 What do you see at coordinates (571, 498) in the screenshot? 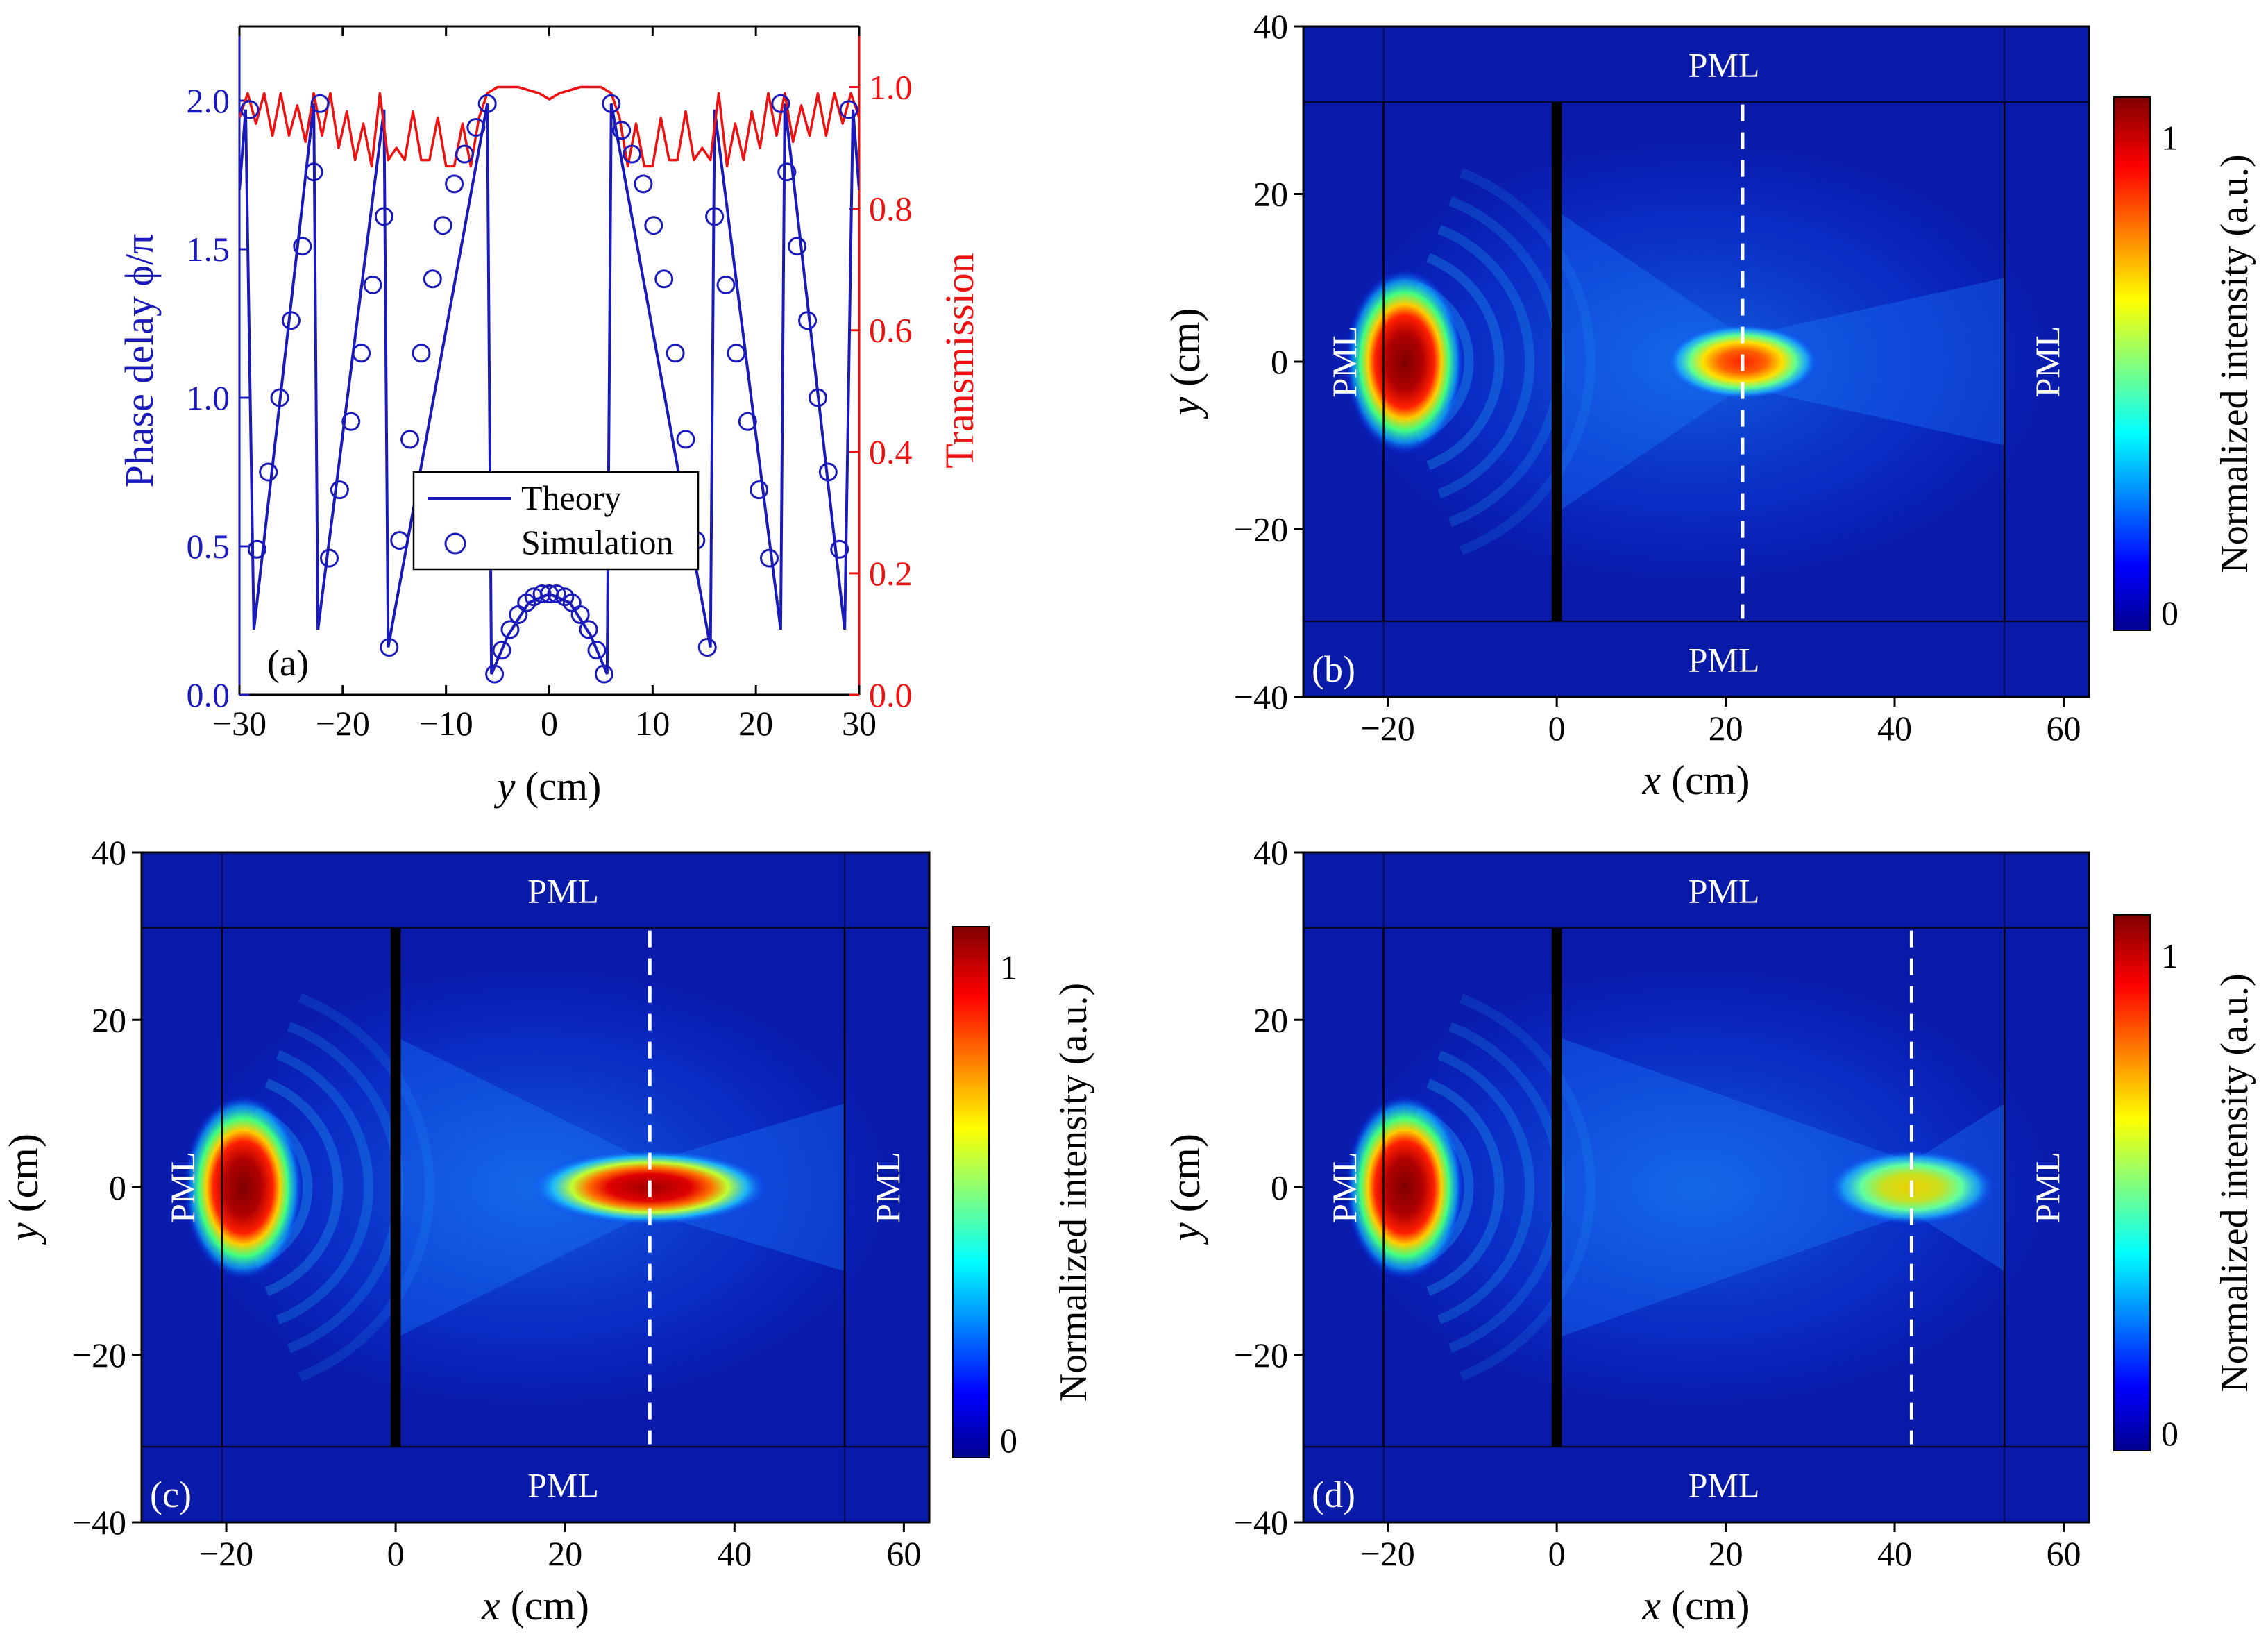
I see `legend-theory-label: Theory` at bounding box center [571, 498].